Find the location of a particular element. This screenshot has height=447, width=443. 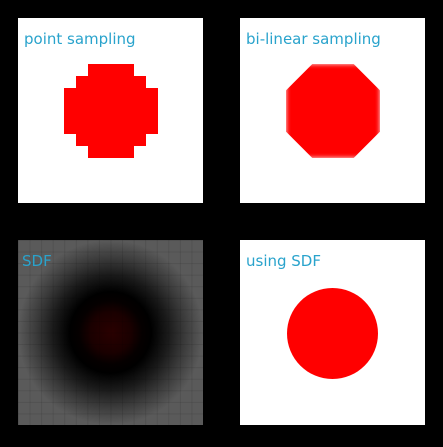

sdf-label: SDF is located at coordinates (37, 261).